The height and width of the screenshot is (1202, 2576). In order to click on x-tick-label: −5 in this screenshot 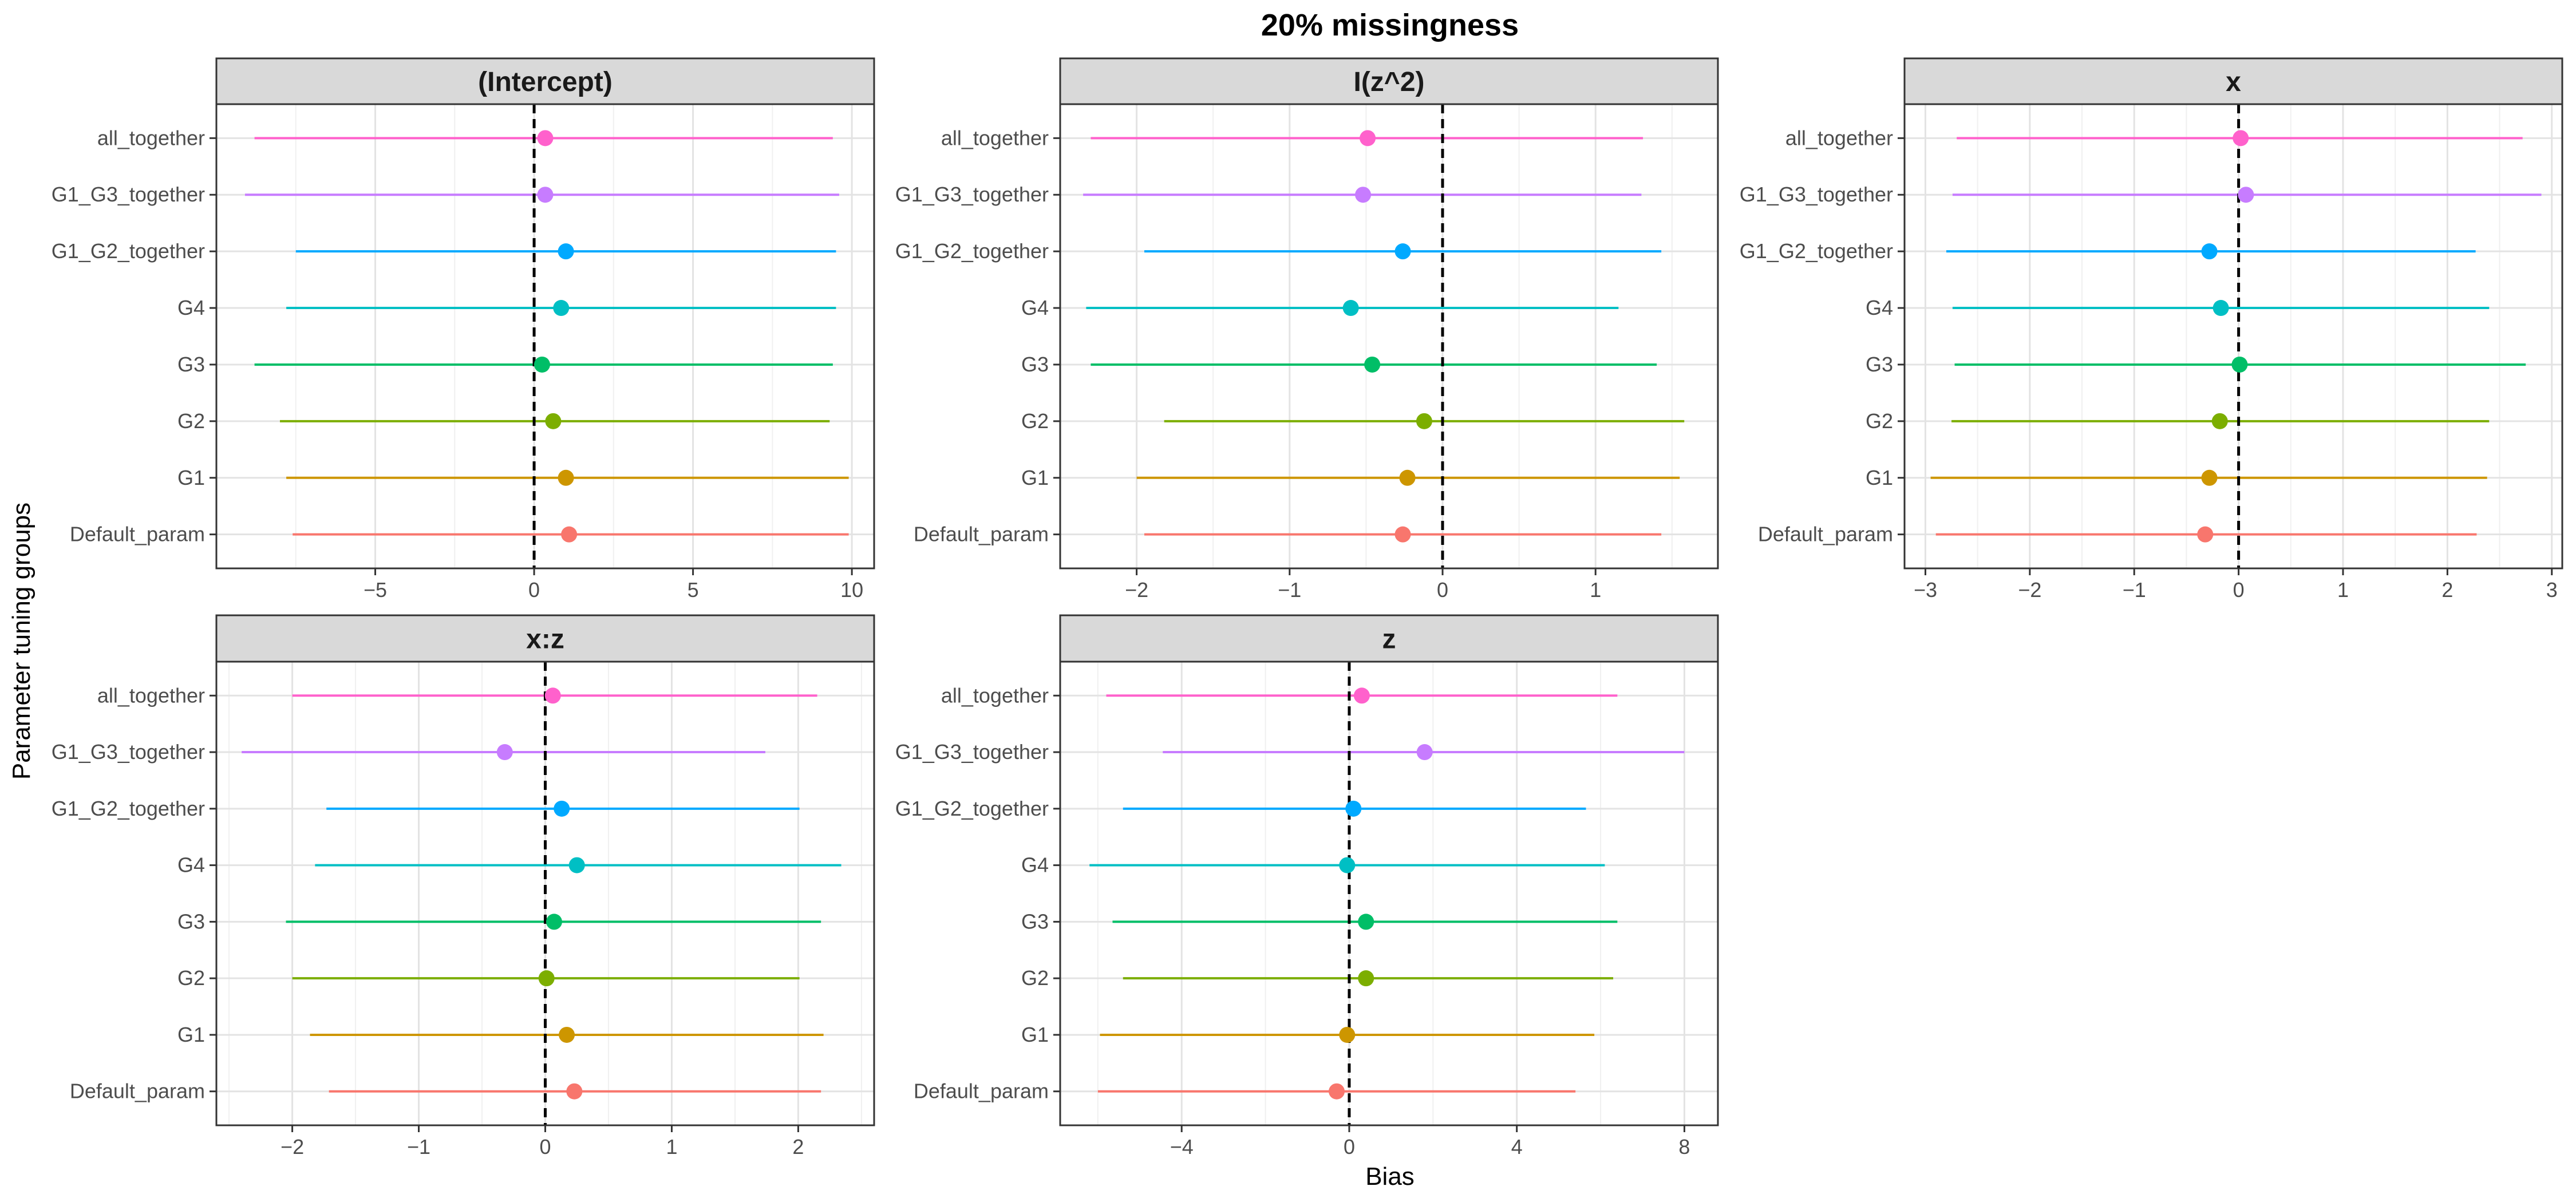, I will do `click(375, 590)`.